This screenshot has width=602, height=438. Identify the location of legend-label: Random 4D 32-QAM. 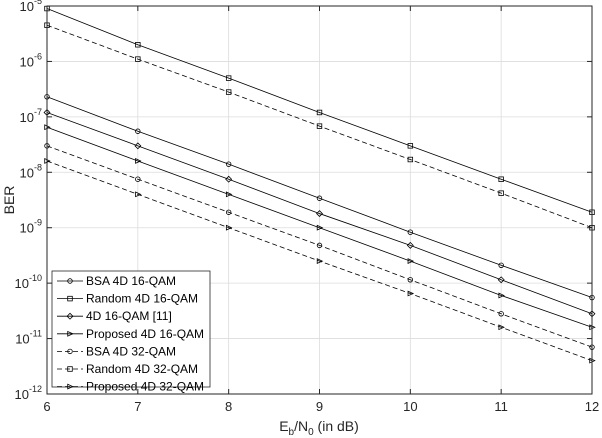
(142, 369).